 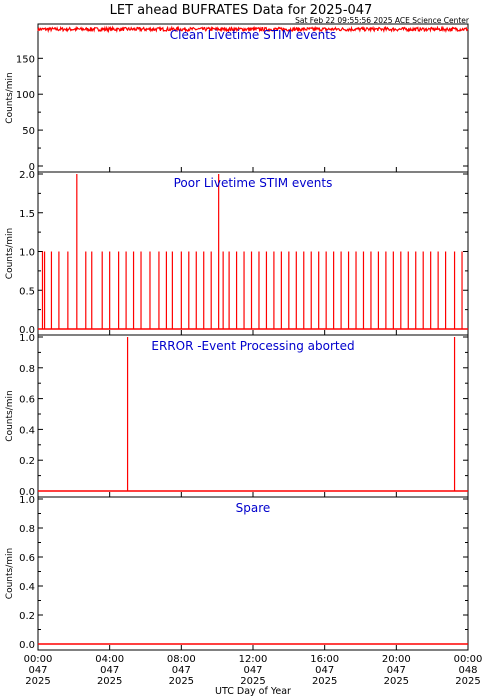 I want to click on y-tick-label: 150, so click(x=25, y=59).